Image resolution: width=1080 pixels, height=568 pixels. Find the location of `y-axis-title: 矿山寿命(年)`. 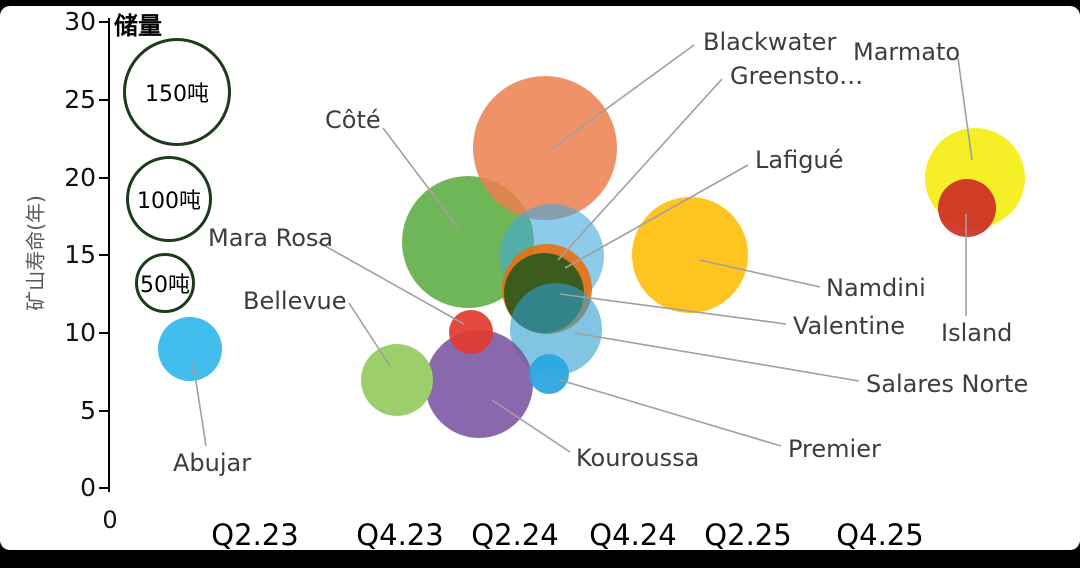

y-axis-title: 矿山寿命(年) is located at coordinates (35, 253).